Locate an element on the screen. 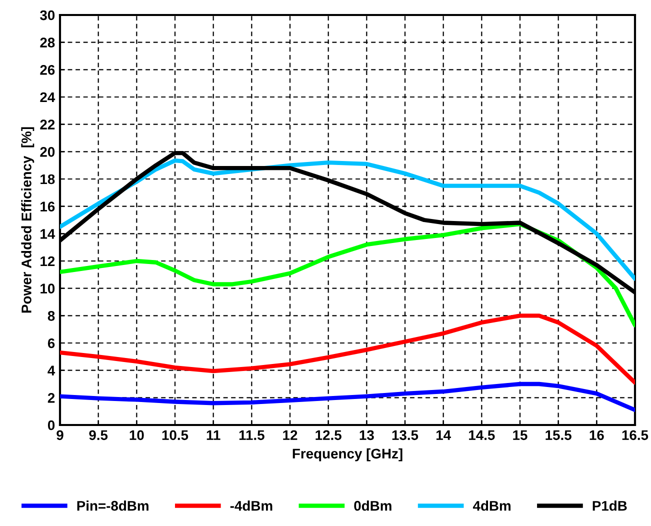  y-tick-label: 8 is located at coordinates (51, 316).